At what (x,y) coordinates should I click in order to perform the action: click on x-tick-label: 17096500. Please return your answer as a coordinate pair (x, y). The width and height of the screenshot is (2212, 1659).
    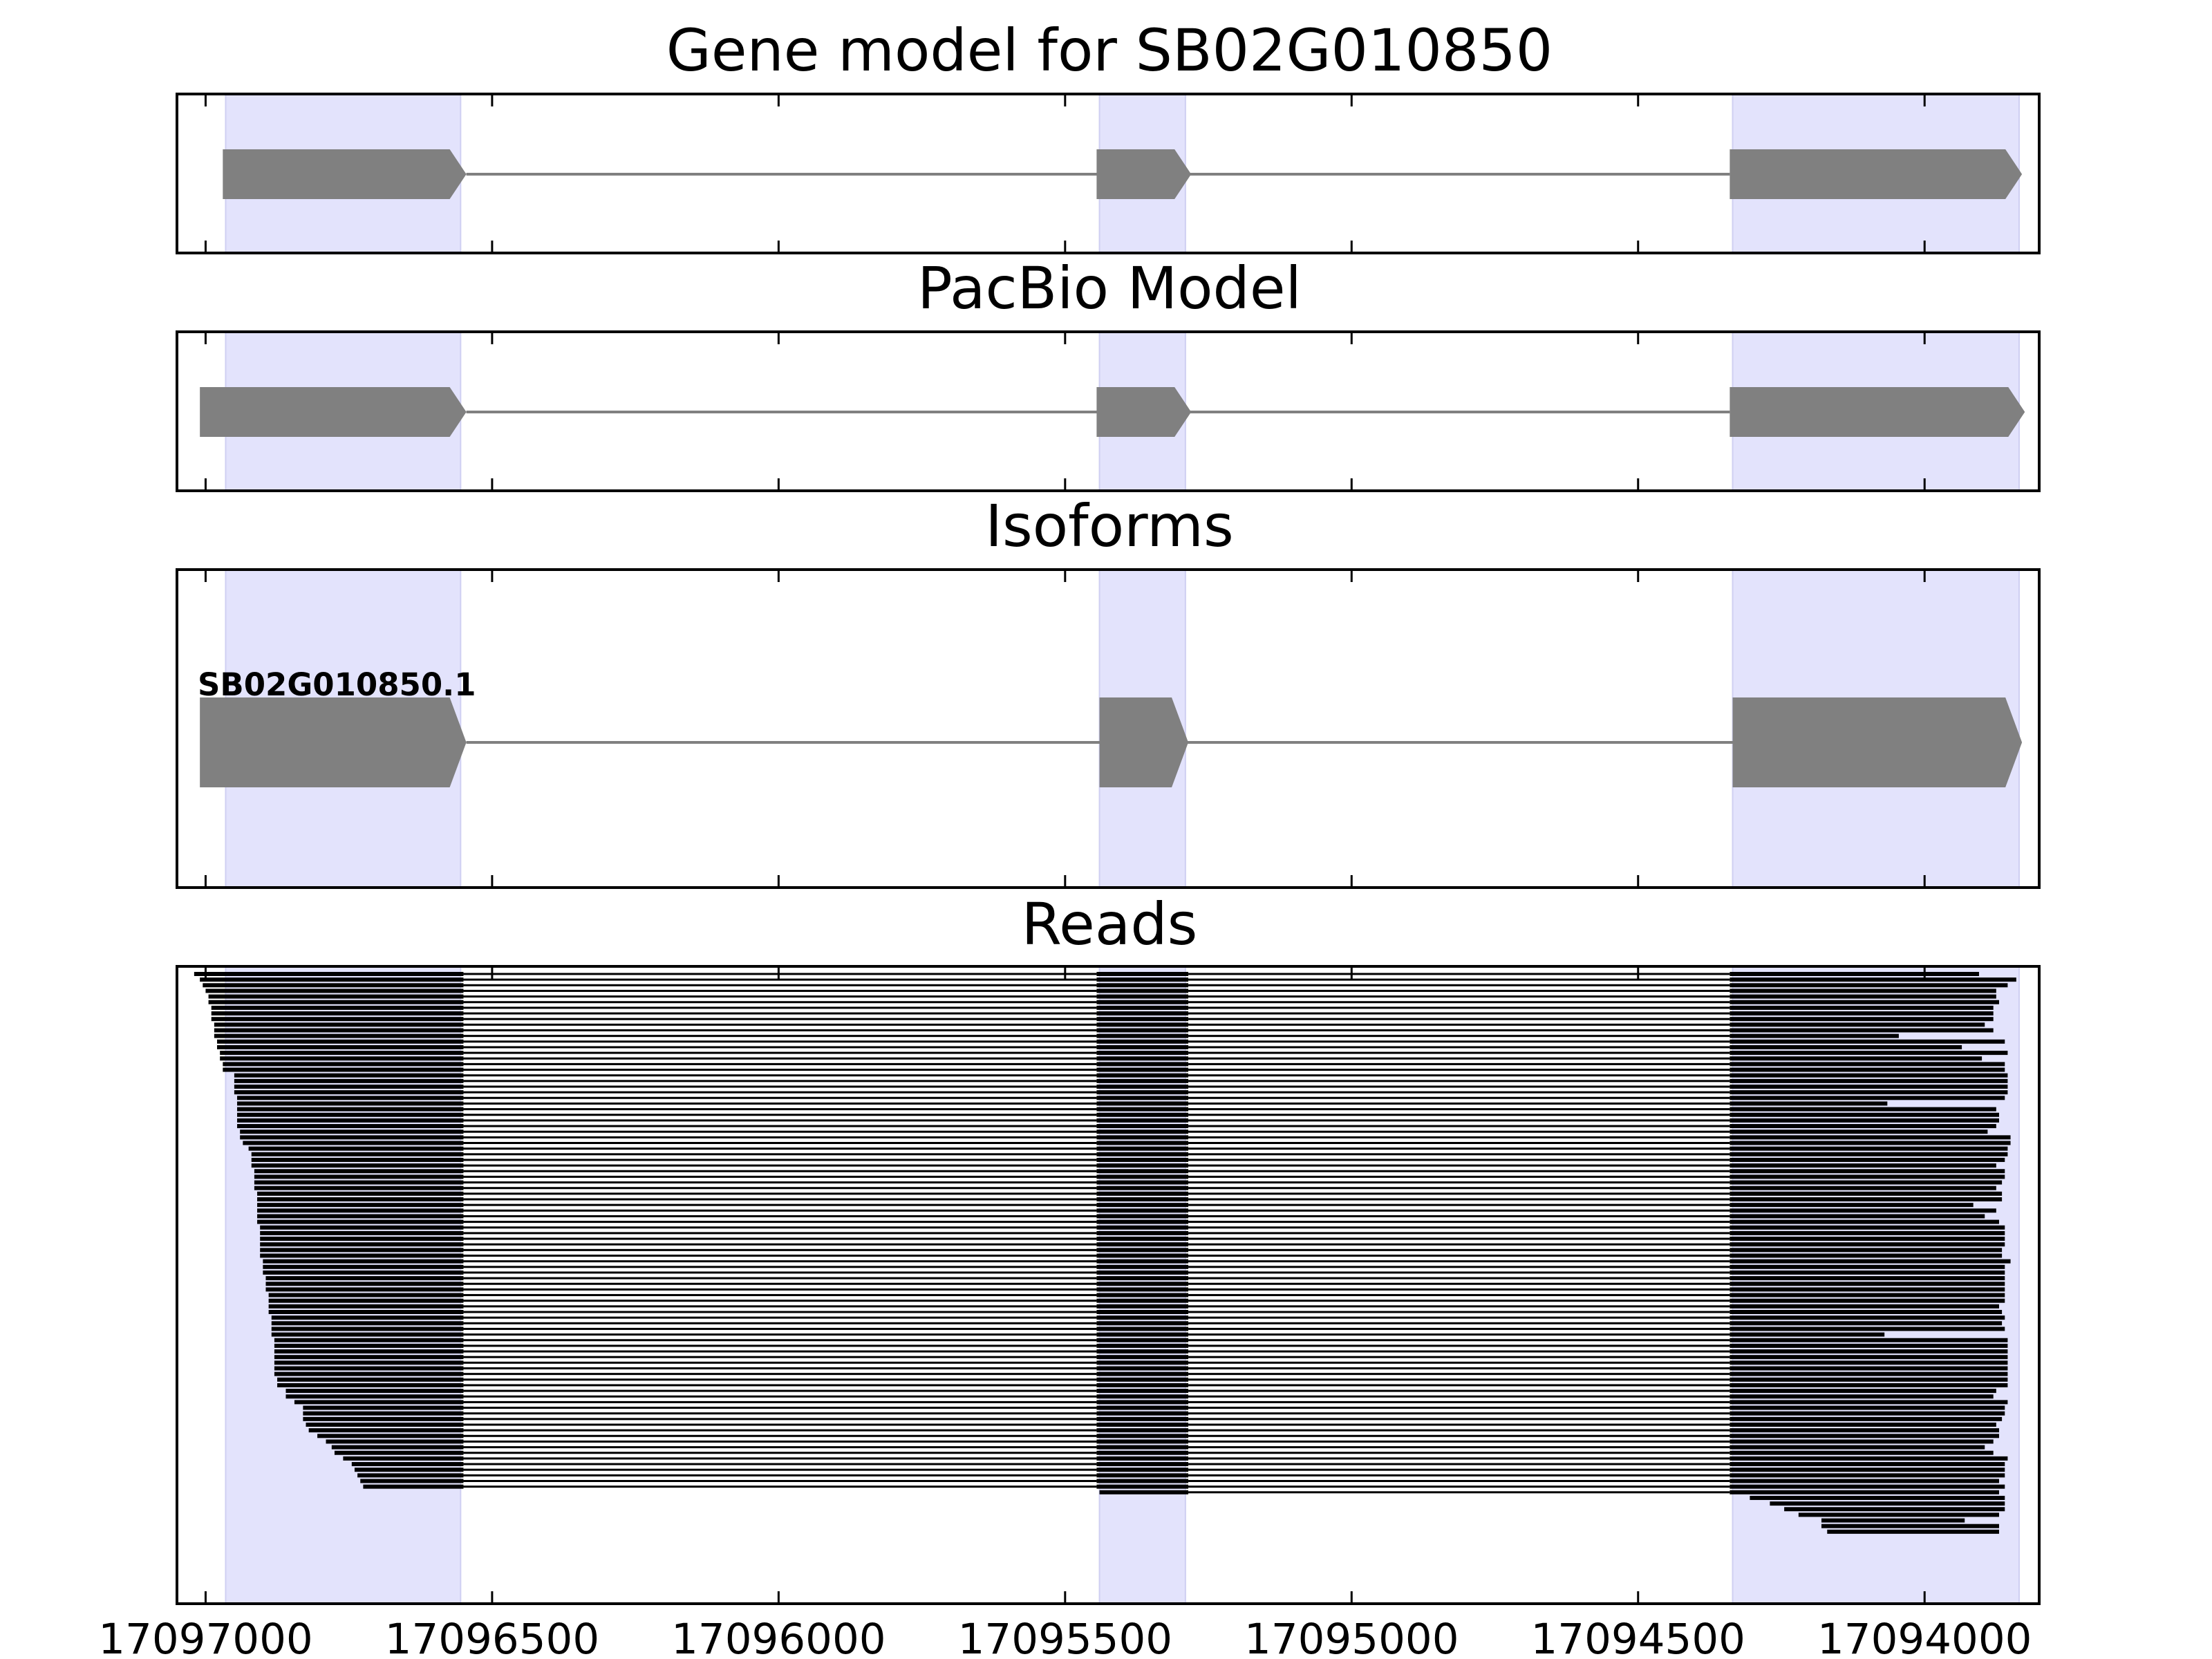
    Looking at the image, I should click on (492, 1637).